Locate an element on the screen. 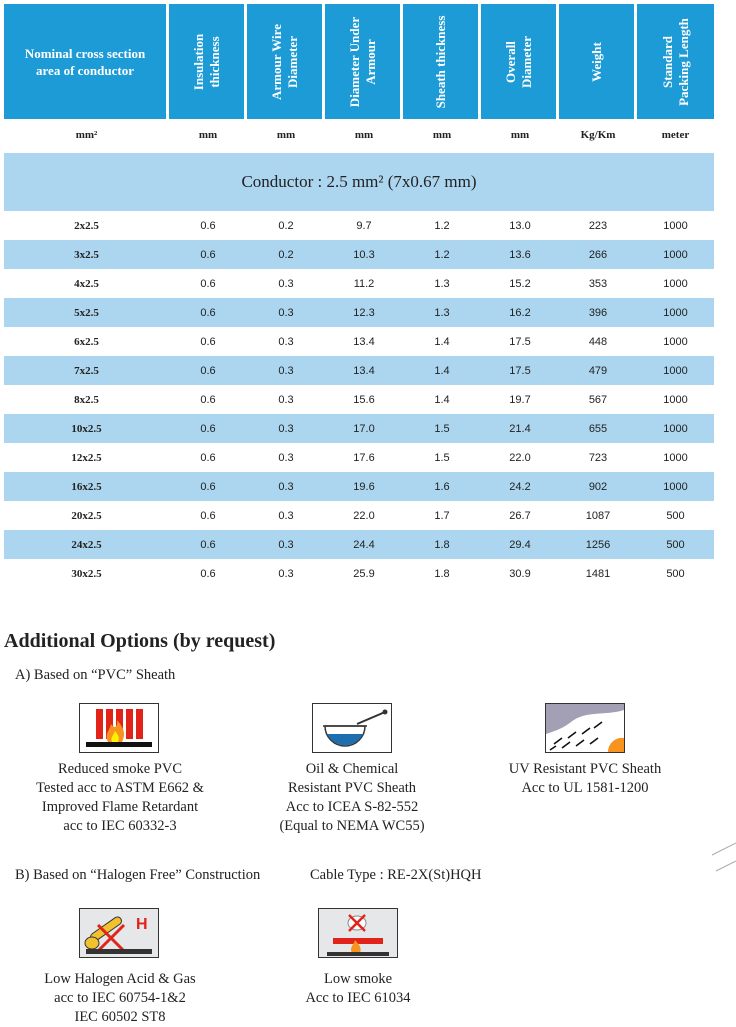 Image resolution: width=736 pixels, height=1027 pixels. table-row: 5x2.5 0.6 0.3 12.3 1.3 16.2 396 1000 is located at coordinates (359, 312).